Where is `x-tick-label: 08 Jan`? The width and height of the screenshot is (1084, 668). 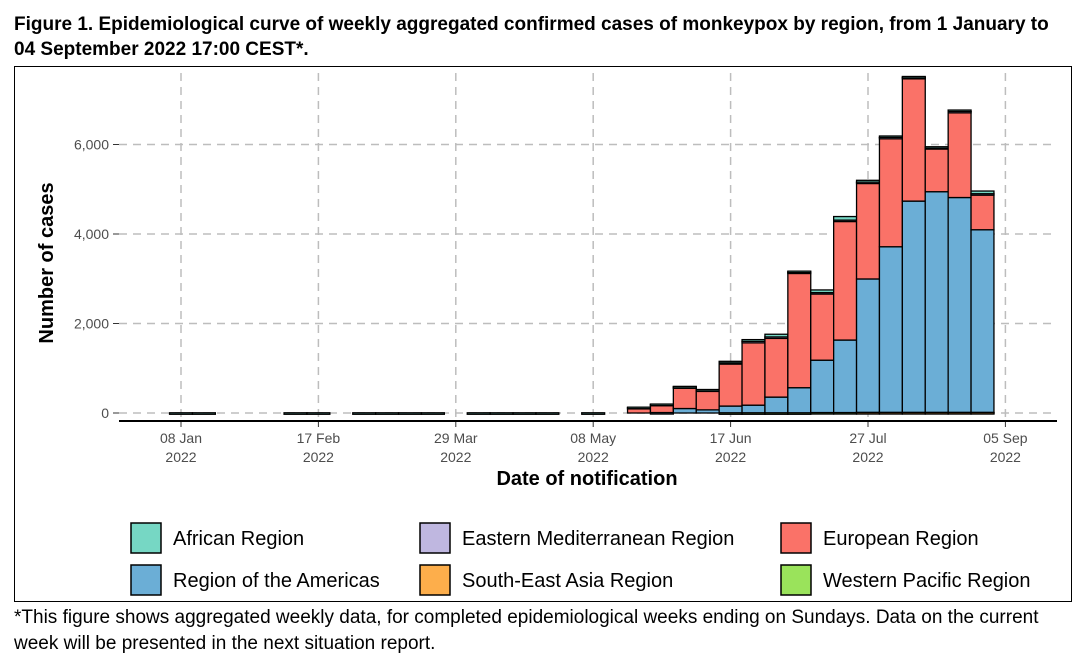
x-tick-label: 08 Jan is located at coordinates (181, 438).